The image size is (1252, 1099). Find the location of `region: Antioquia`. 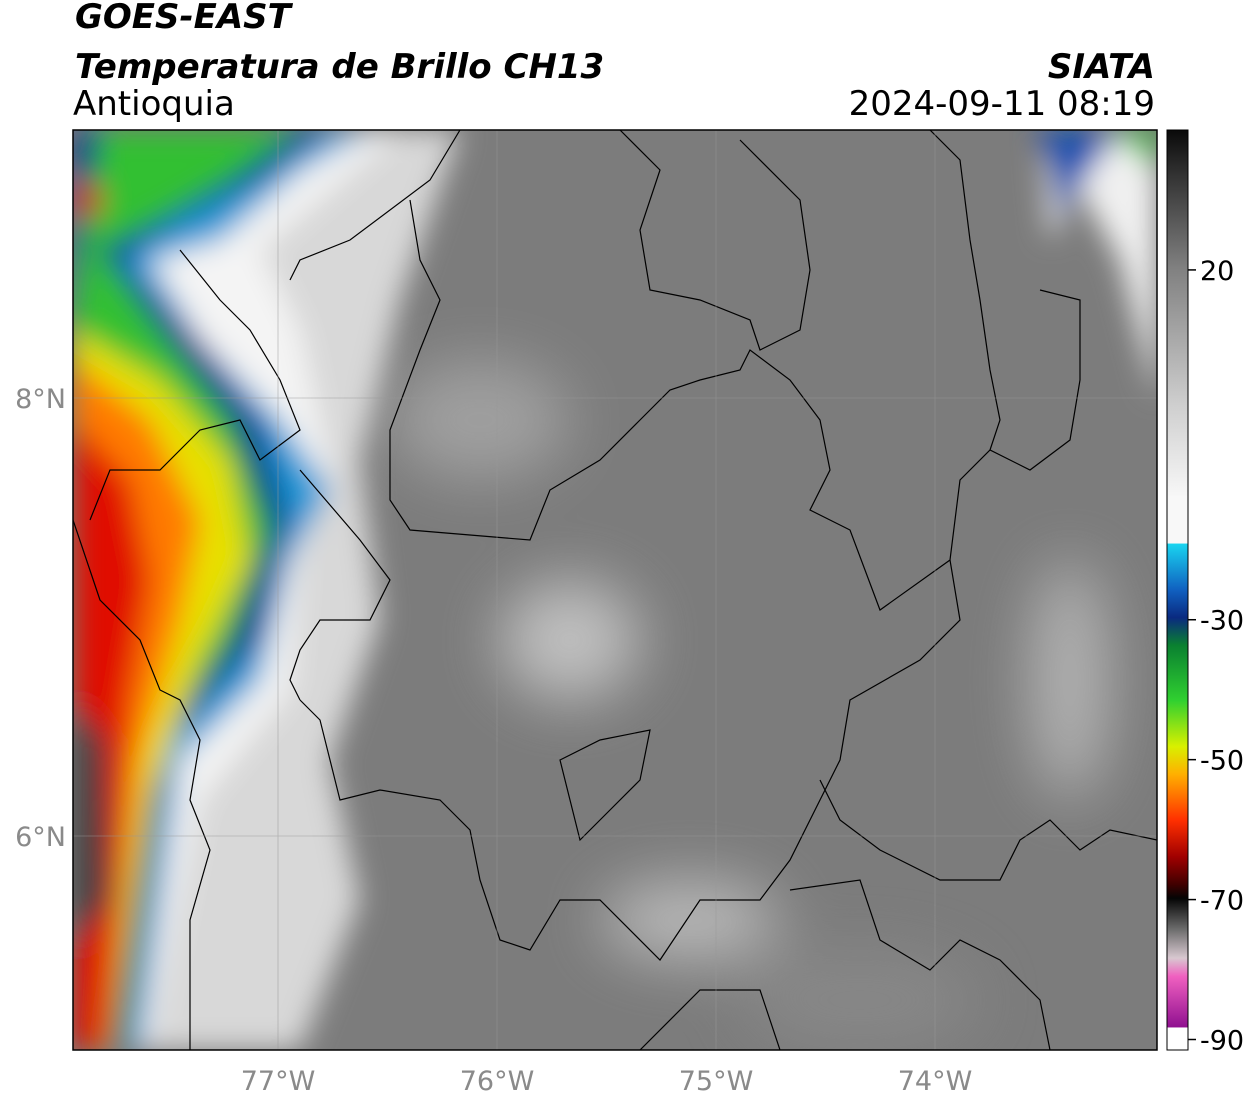

region: Antioquia is located at coordinates (154, 104).